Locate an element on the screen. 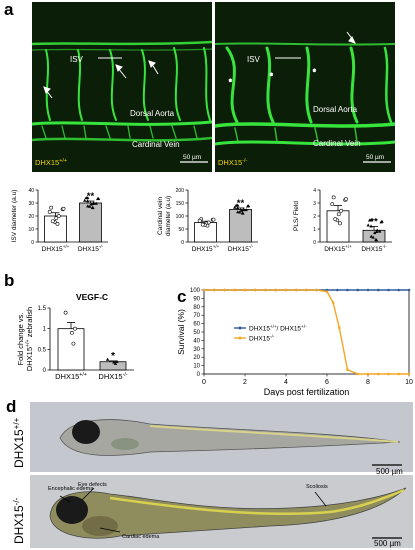 The width and height of the screenshot is (415, 550). genotype-label-ko: DHX15-/- is located at coordinates (233, 162).